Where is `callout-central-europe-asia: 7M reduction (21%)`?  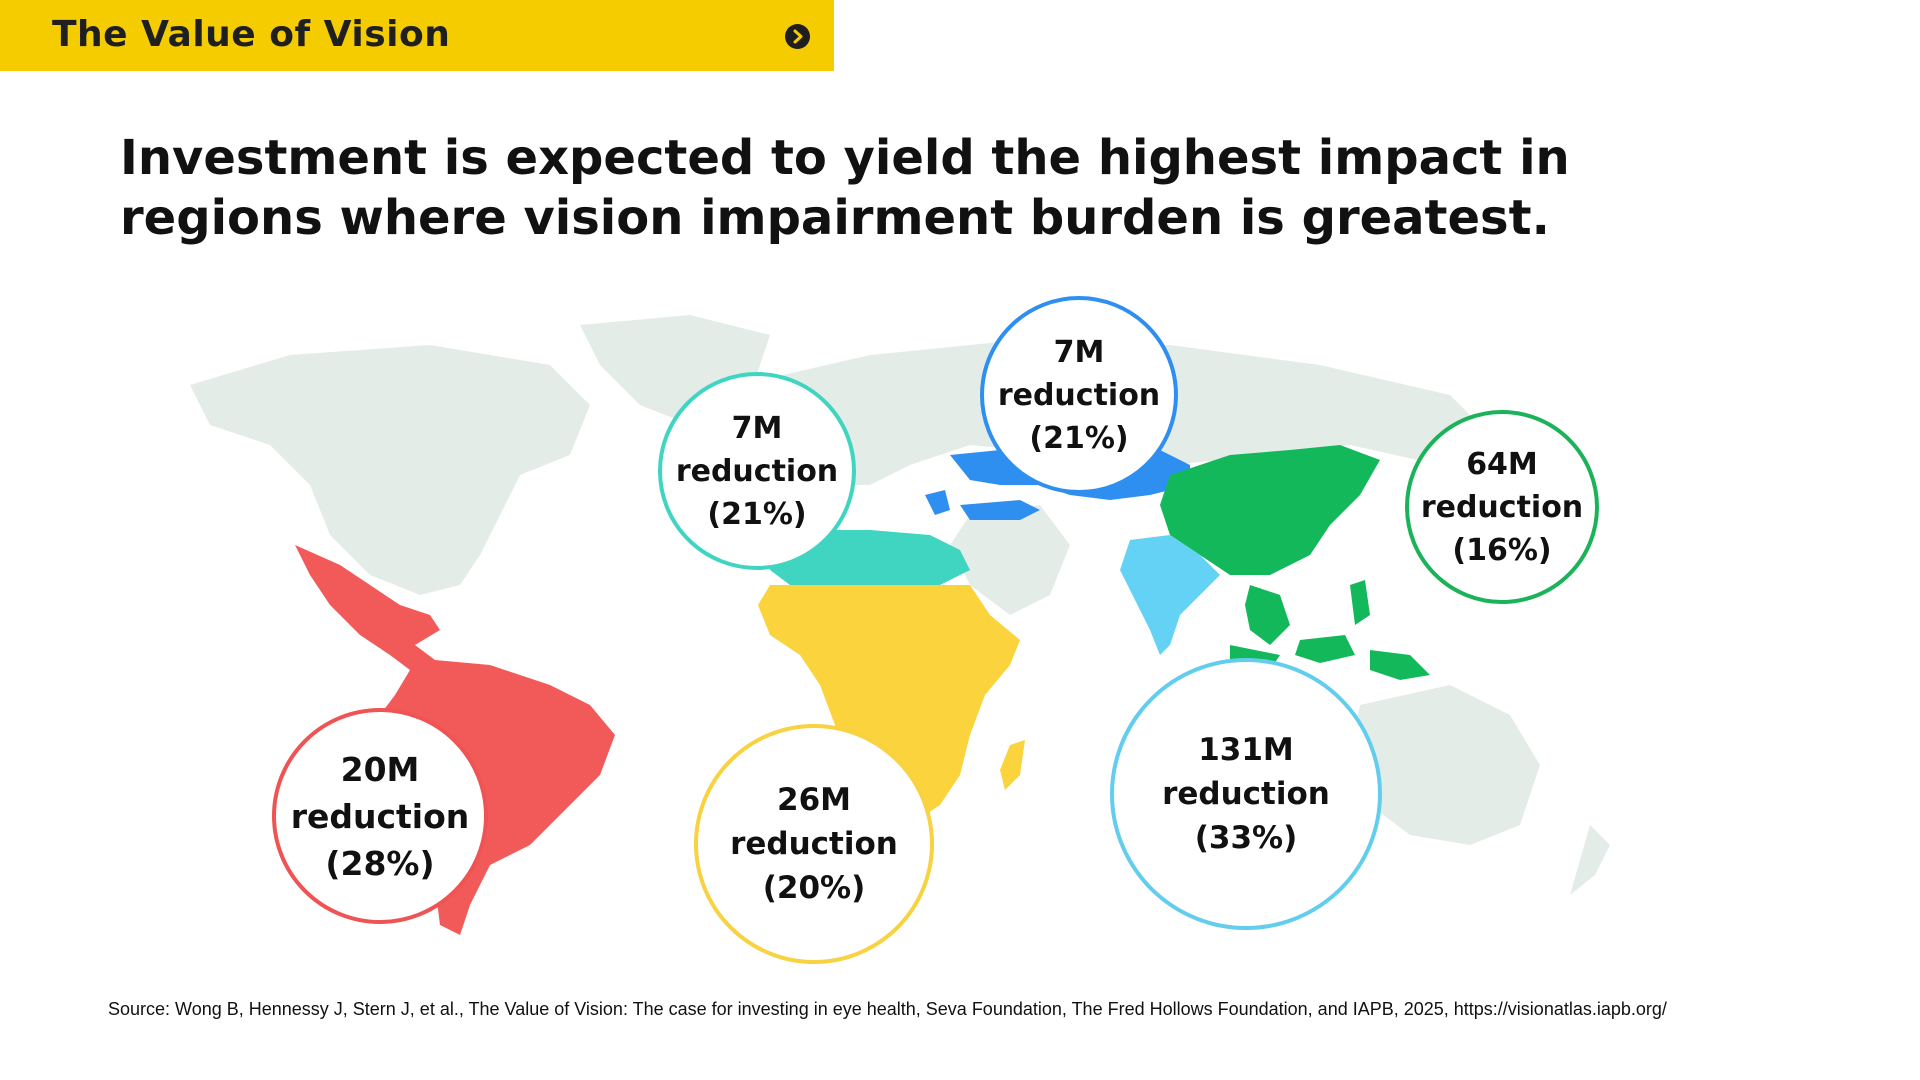
callout-central-europe-asia: 7M reduction (21%) is located at coordinates (1079, 395).